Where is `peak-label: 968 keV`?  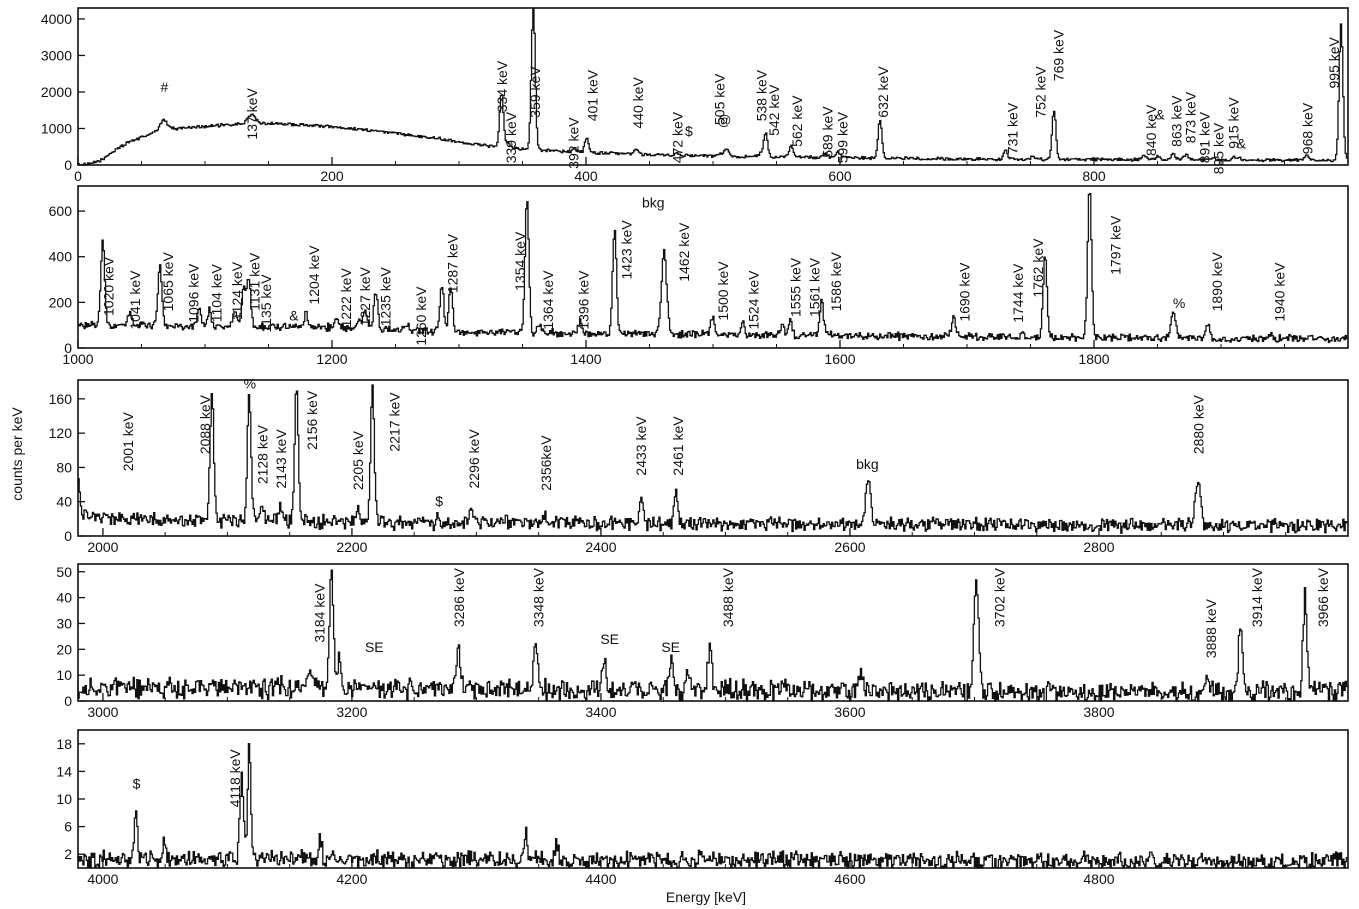
peak-label: 968 keV is located at coordinates (1307, 128).